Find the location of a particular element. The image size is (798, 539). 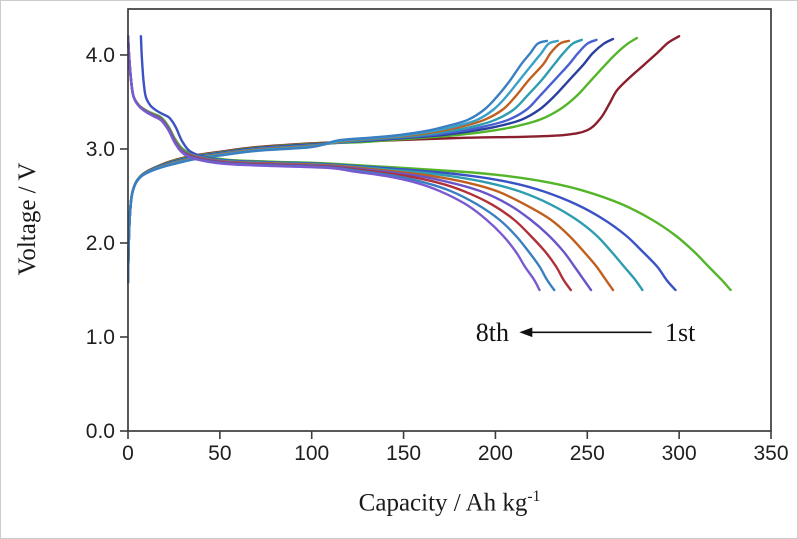

y-tick-label: 2.0 is located at coordinates (100, 243).